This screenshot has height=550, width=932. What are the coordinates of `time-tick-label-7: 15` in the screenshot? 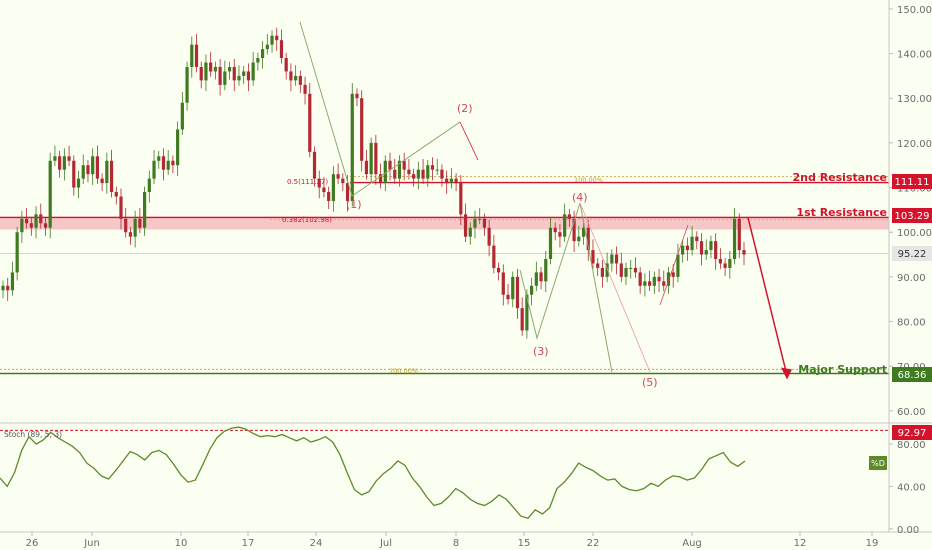 It's located at (524, 543).